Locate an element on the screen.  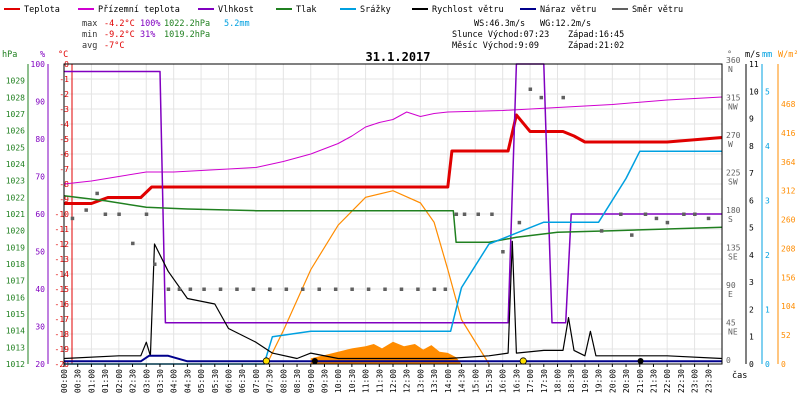
x-tick-label: 14:00 is located at coordinates (448, 381).